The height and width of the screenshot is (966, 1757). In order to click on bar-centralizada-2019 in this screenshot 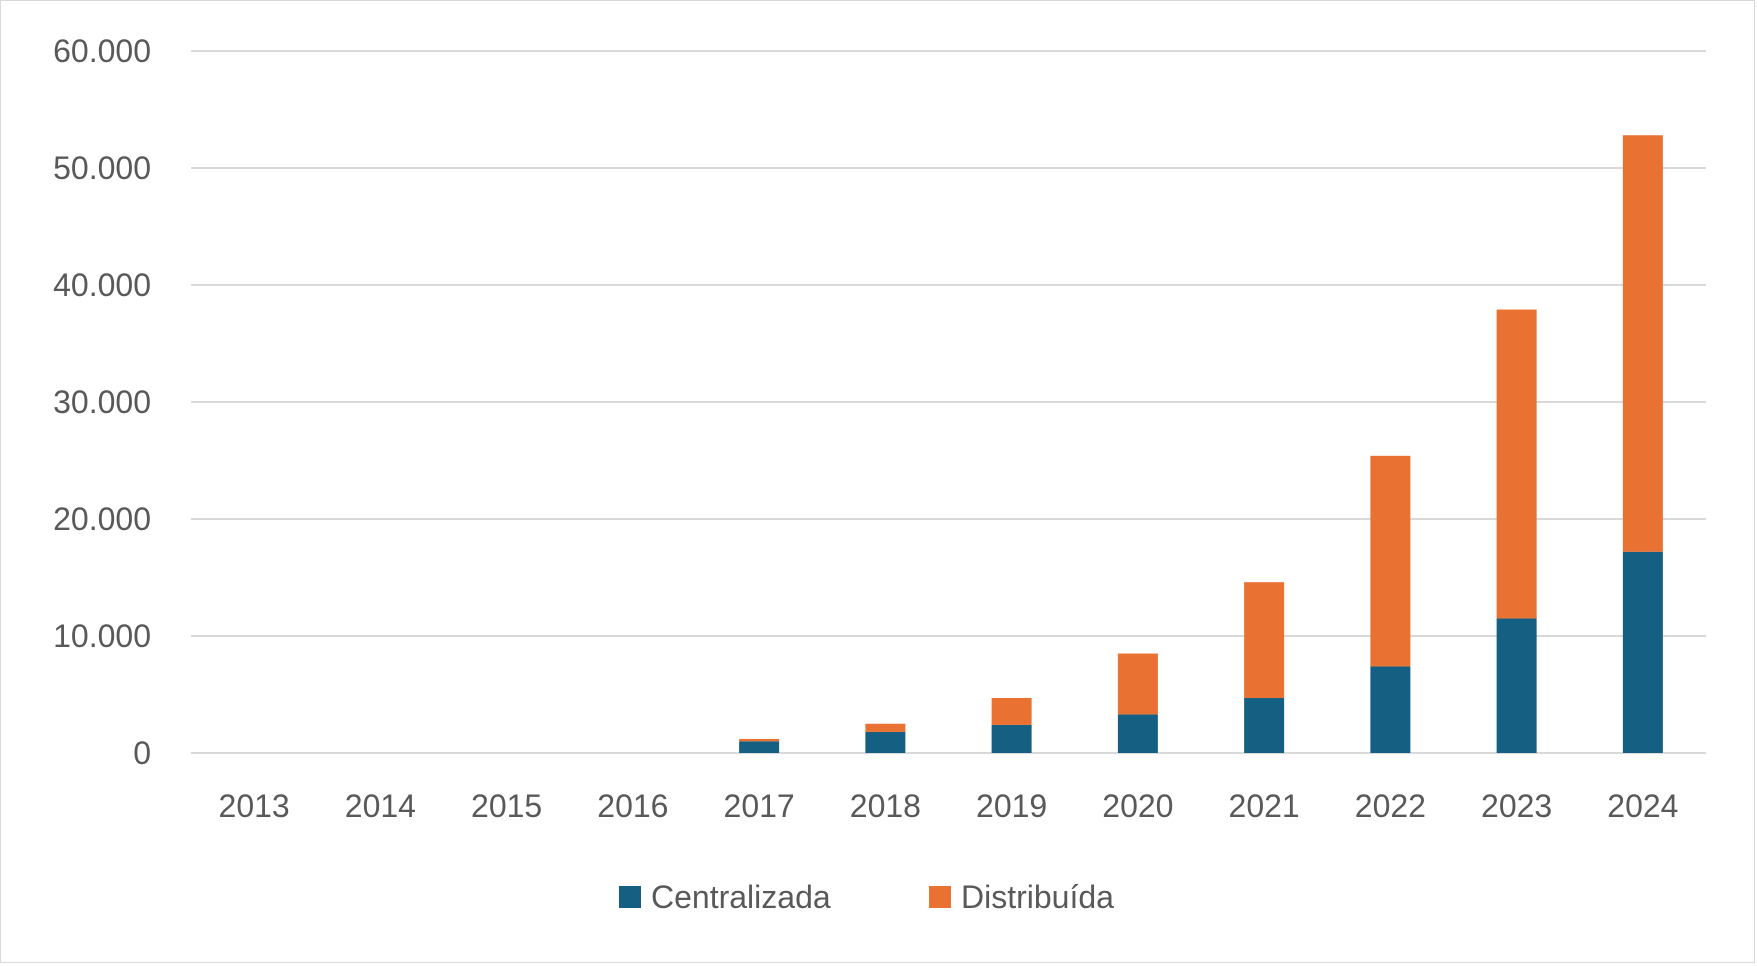, I will do `click(1011, 738)`.